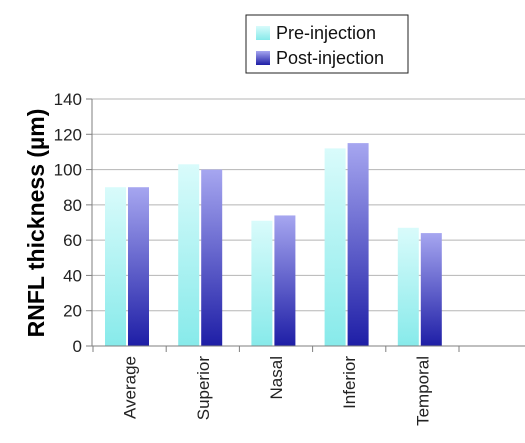 The image size is (525, 443). What do you see at coordinates (262, 283) in the screenshot?
I see `bar-pre-injection-nasal` at bounding box center [262, 283].